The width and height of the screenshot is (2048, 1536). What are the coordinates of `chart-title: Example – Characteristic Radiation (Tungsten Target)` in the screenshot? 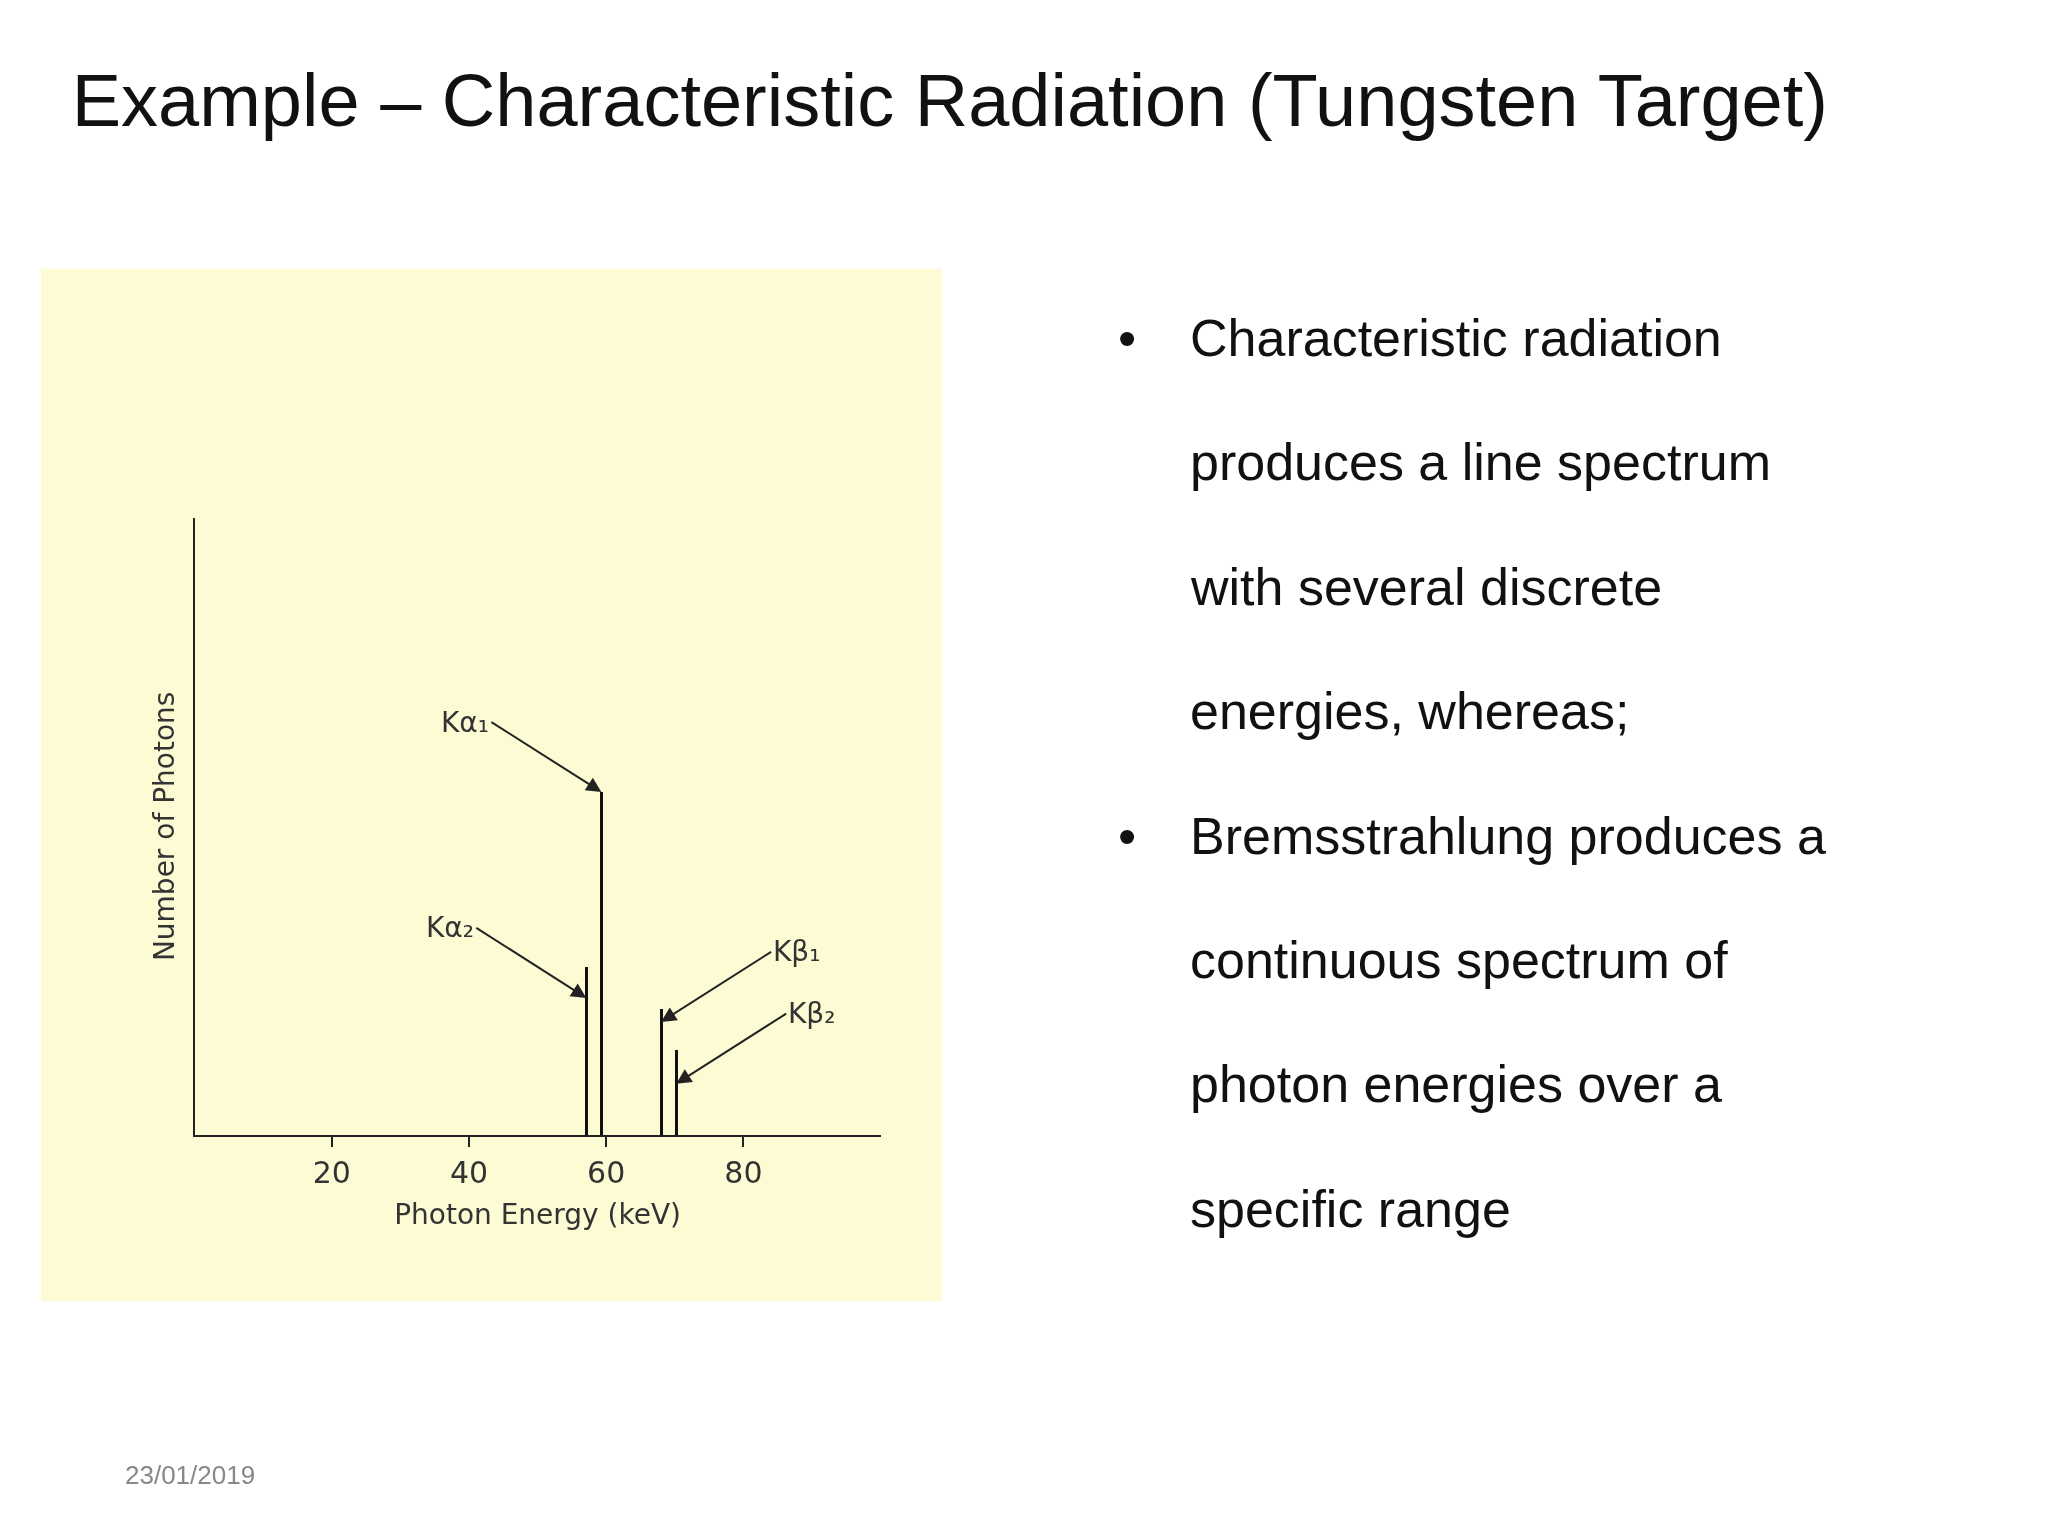 It's located at (949, 100).